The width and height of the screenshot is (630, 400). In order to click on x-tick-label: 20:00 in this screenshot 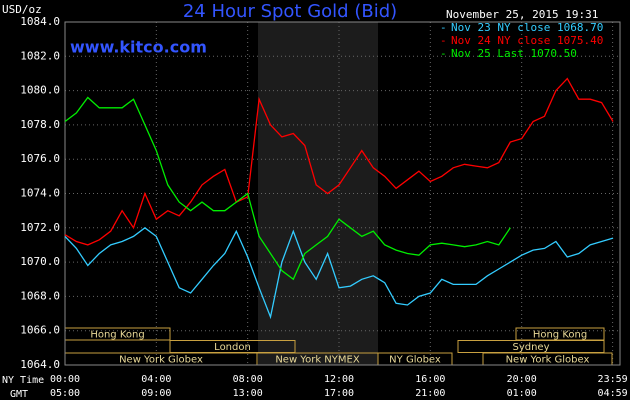, I will do `click(522, 379)`.